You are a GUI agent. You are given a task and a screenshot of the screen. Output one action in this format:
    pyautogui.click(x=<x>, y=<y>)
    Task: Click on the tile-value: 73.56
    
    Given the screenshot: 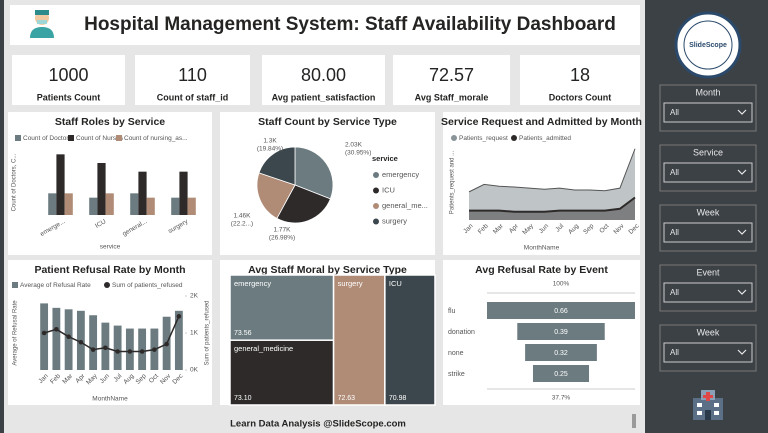 What is the action you would take?
    pyautogui.click(x=243, y=333)
    